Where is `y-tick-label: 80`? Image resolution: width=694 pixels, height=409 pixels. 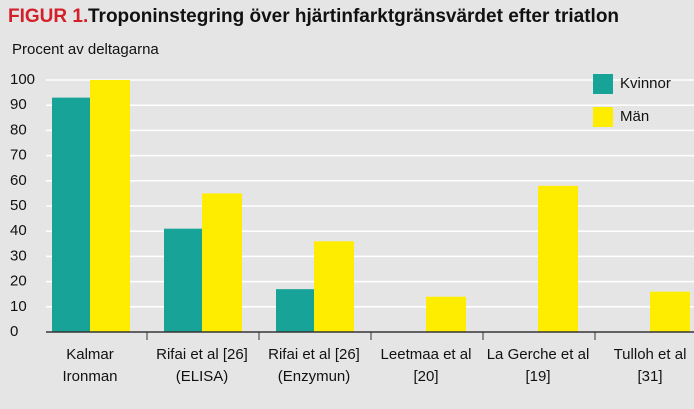
y-tick-label: 80 is located at coordinates (18, 129).